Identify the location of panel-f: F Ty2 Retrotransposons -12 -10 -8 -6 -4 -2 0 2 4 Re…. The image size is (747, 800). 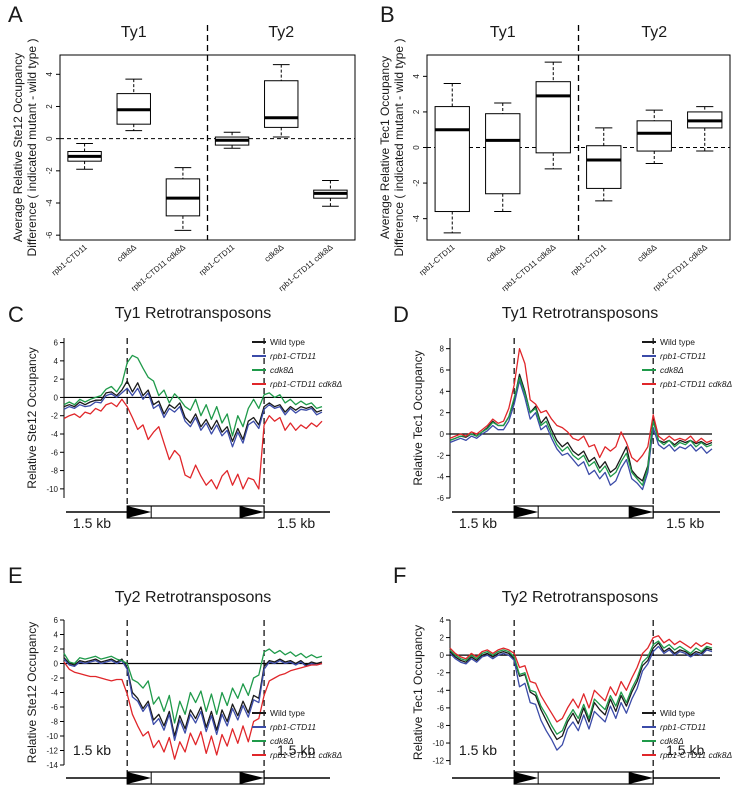
(562, 674).